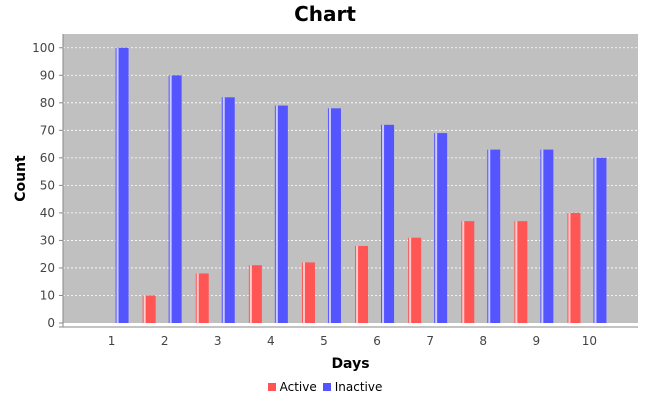 Image resolution: width=650 pixels, height=400 pixels. I want to click on chart-title: Chart, so click(325, 14).